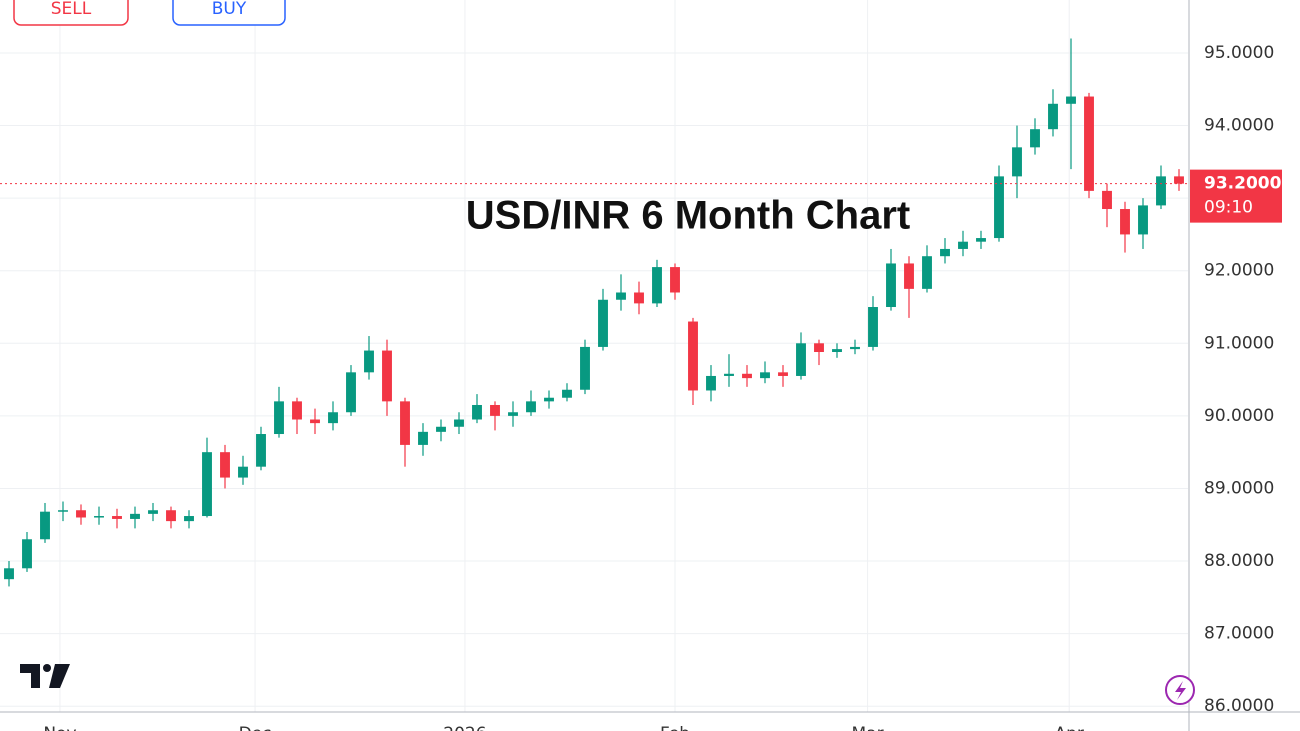 The width and height of the screenshot is (1300, 731). Describe the element at coordinates (71, 9) in the screenshot. I see `sell-label: SELL` at that location.